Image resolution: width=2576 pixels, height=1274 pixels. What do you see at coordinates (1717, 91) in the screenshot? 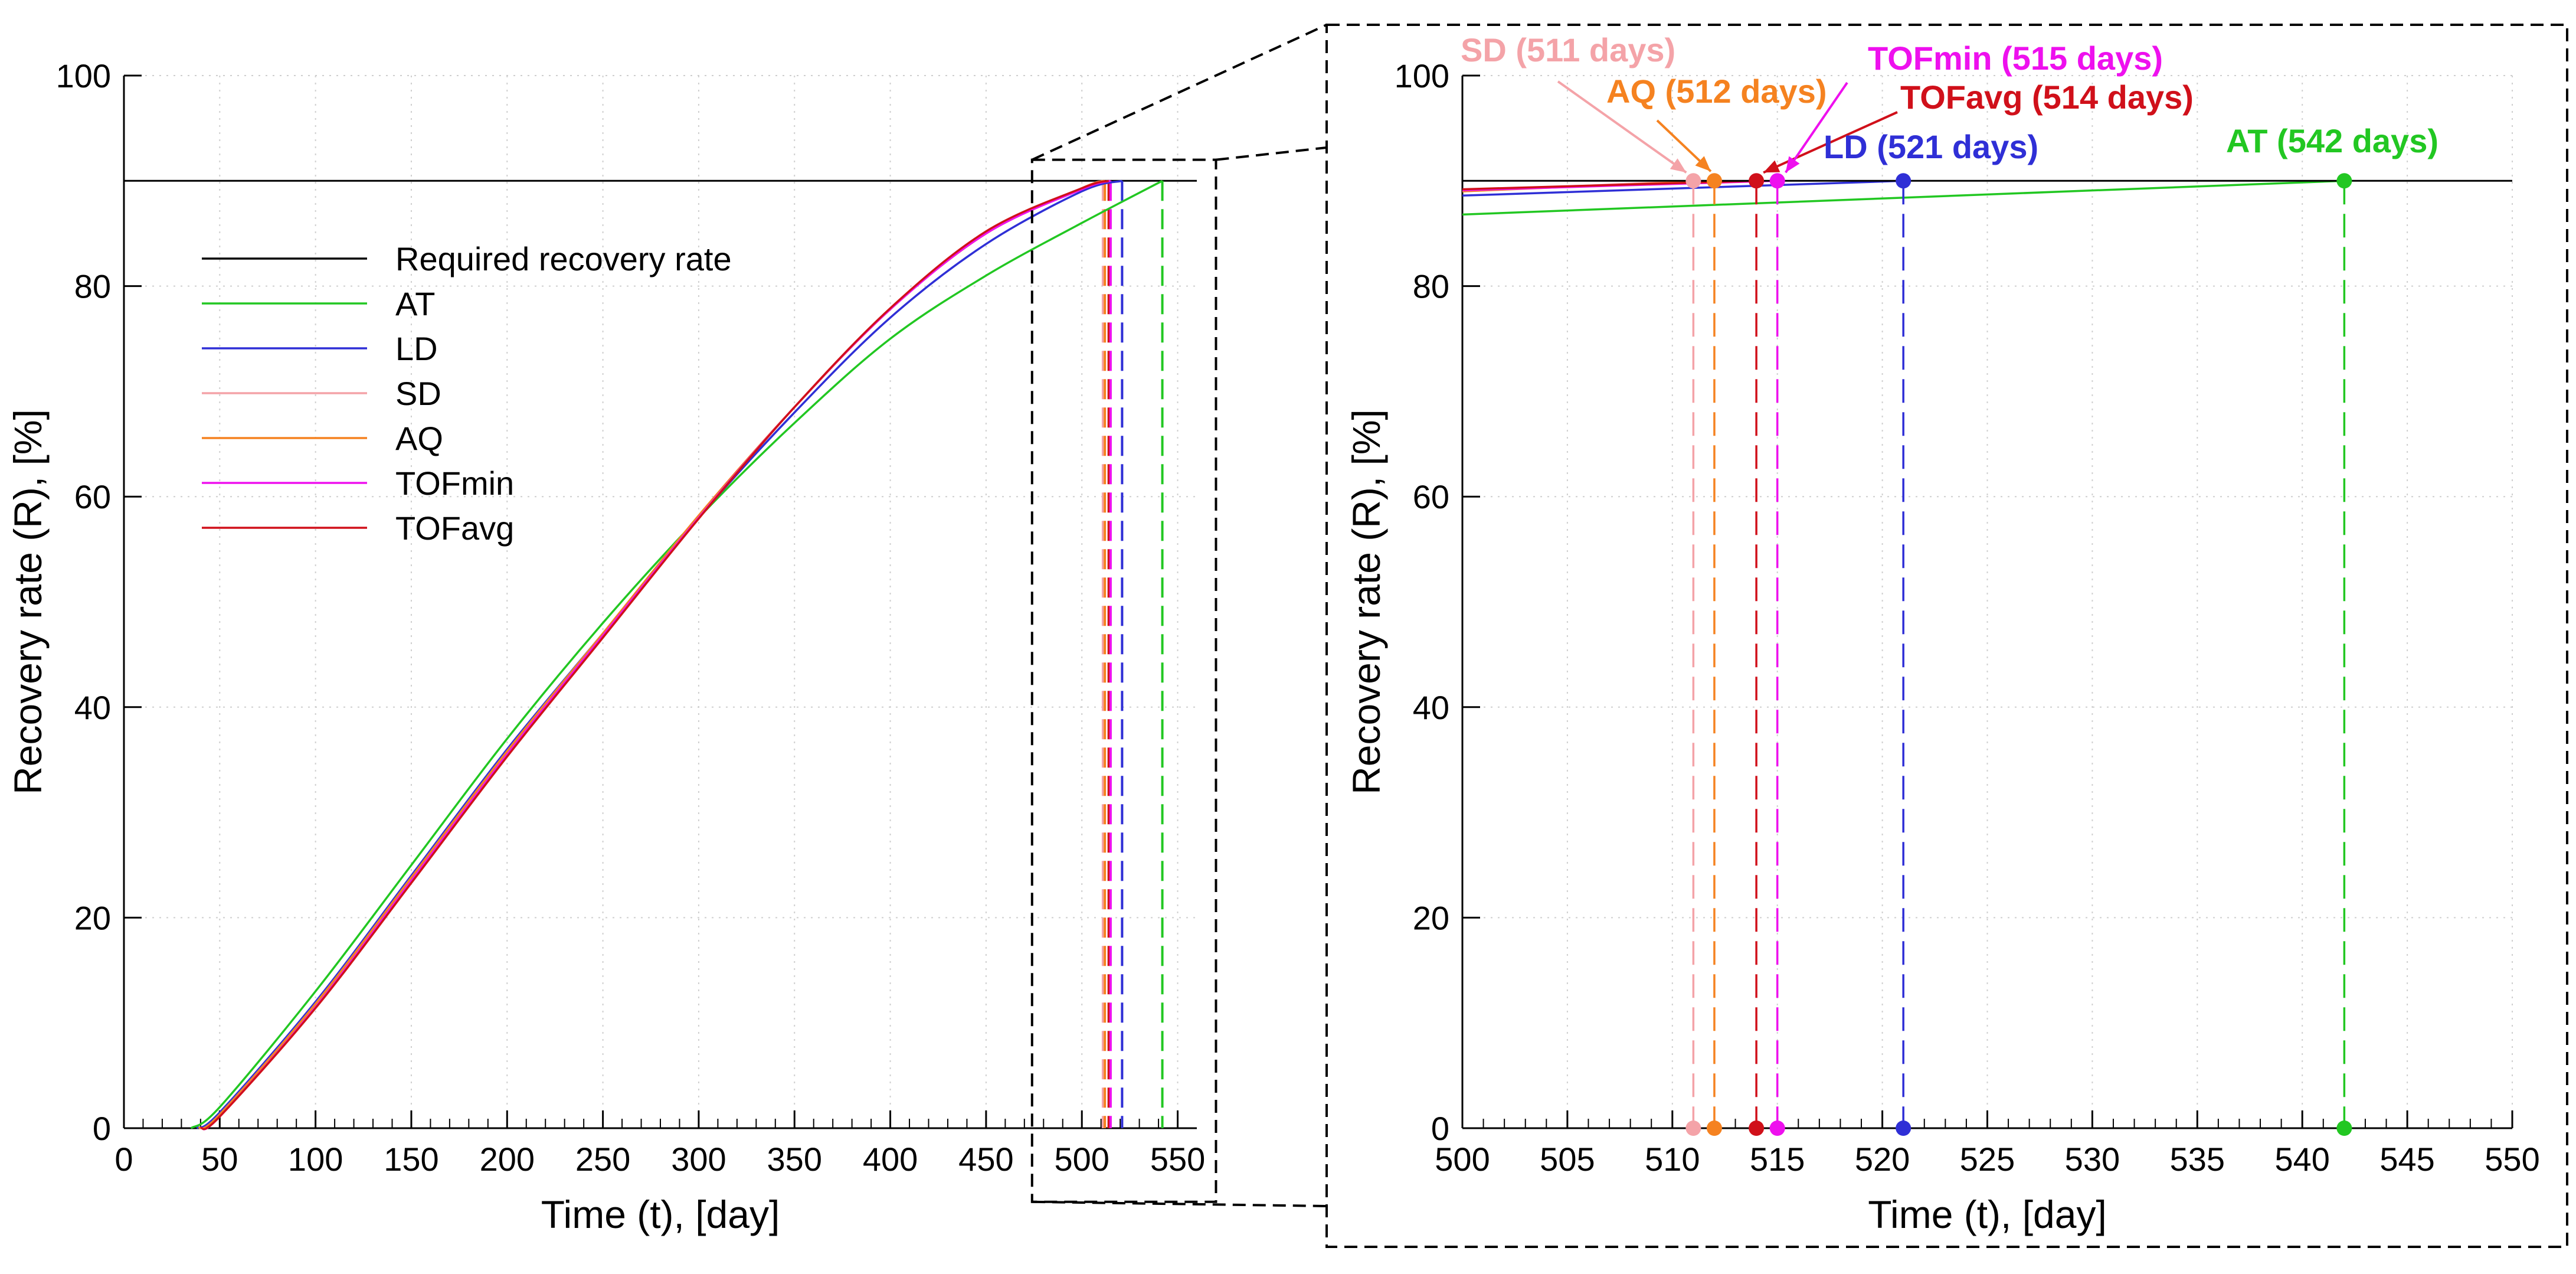
I see `annotation-label-aq: AQ (512 days)` at bounding box center [1717, 91].